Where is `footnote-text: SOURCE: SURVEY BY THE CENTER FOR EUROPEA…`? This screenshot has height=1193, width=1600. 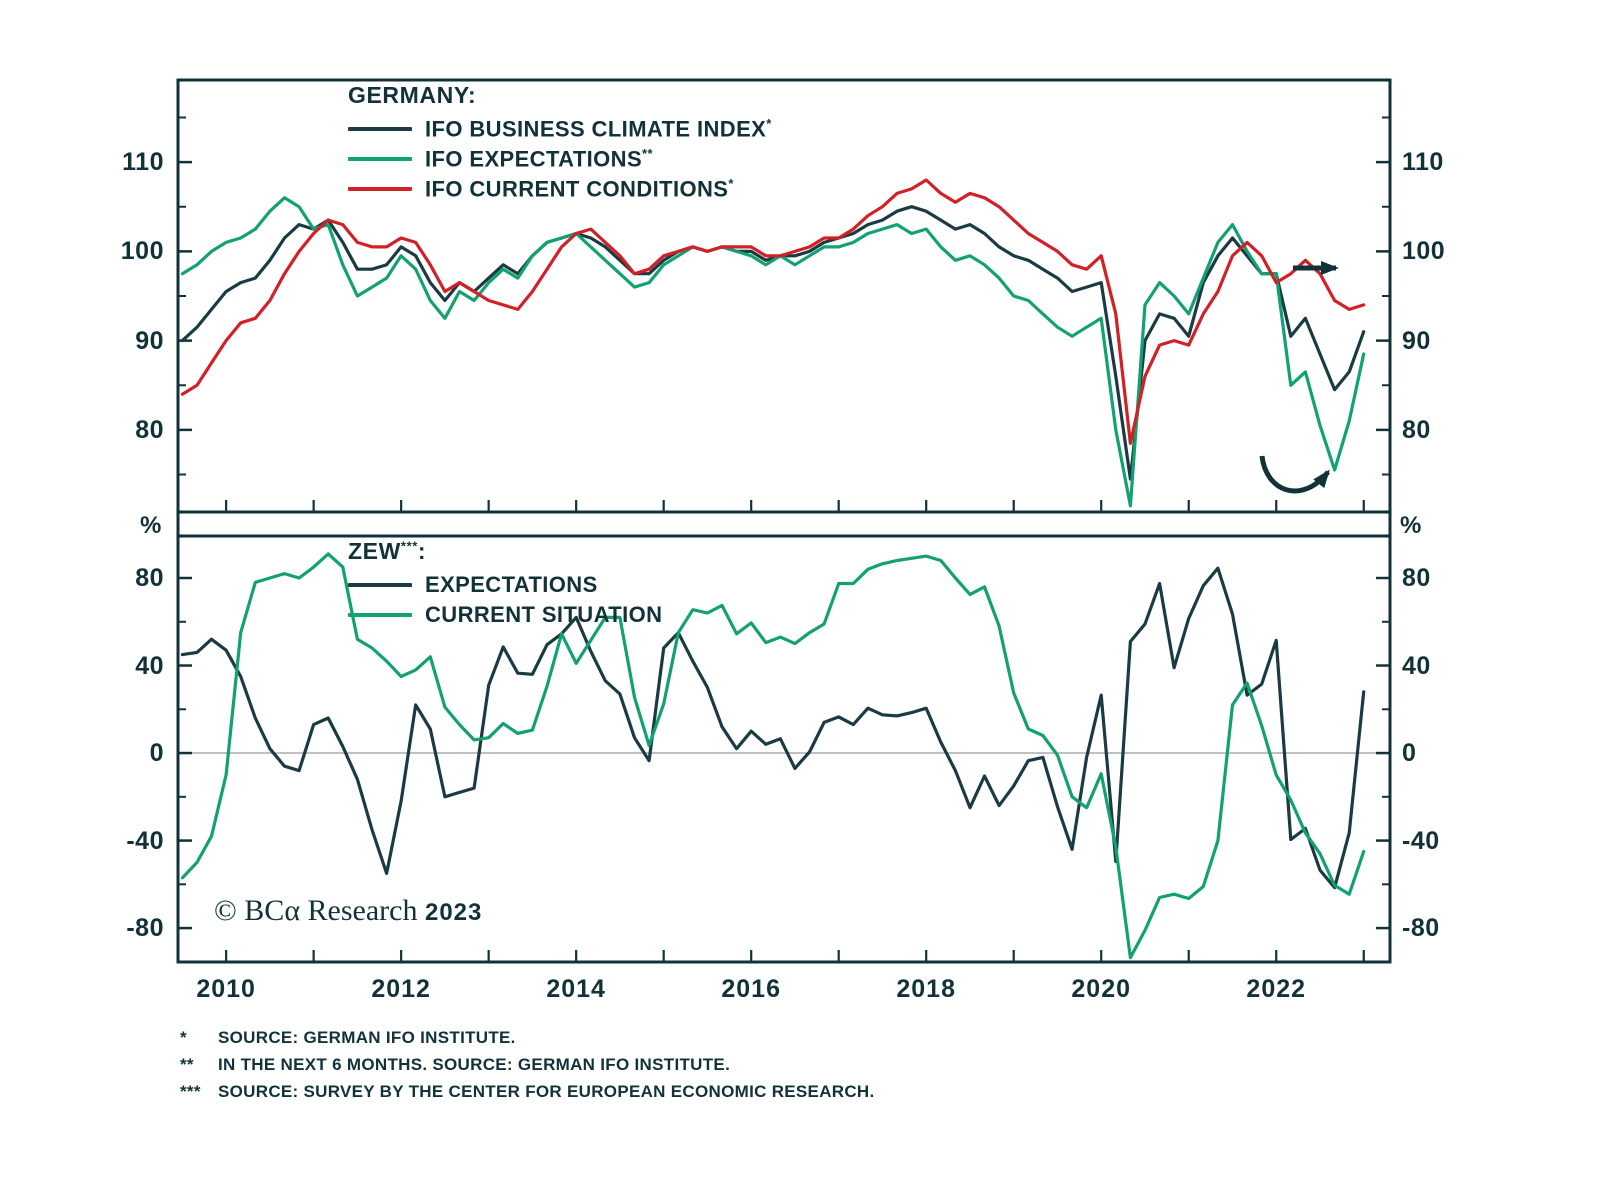 footnote-text: SOURCE: SURVEY BY THE CENTER FOR EUROPEA… is located at coordinates (546, 1091).